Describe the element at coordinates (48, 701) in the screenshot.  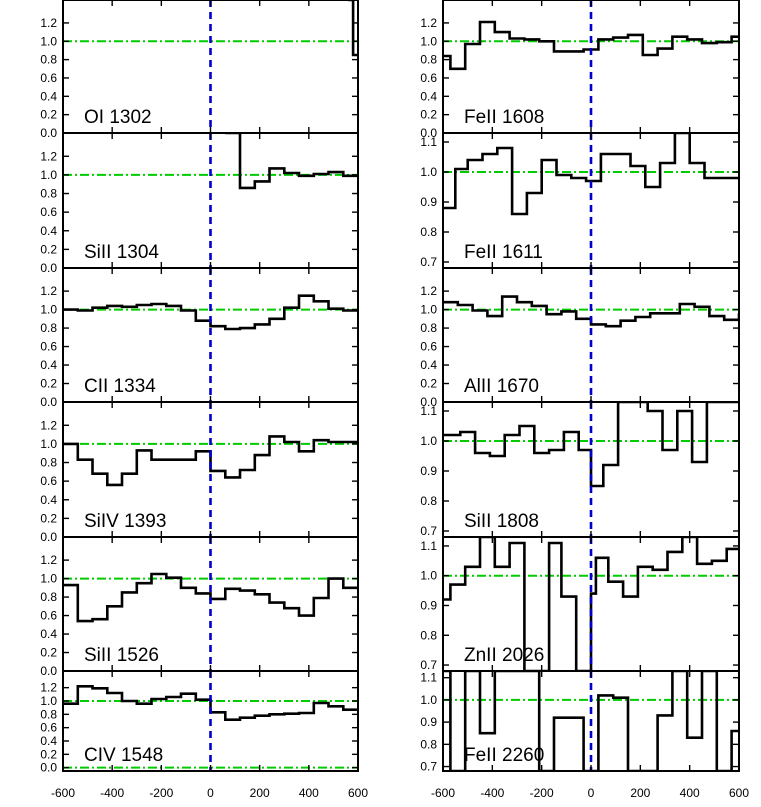
I see `panel-civ-1548-ytick-label: 1.0` at that location.